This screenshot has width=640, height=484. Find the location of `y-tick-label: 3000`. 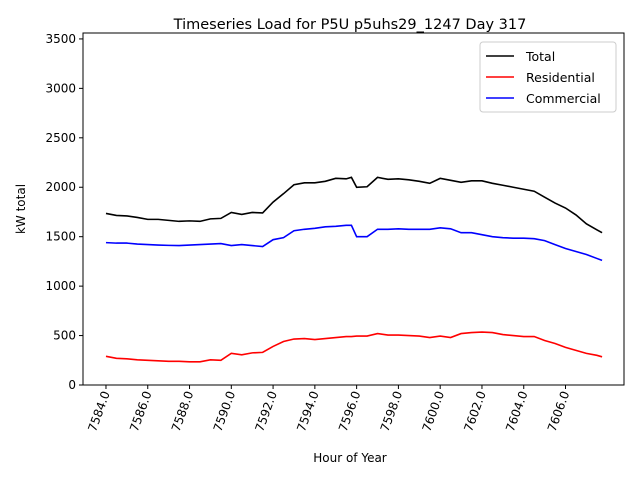

y-tick-label: 3000 is located at coordinates (60, 88).